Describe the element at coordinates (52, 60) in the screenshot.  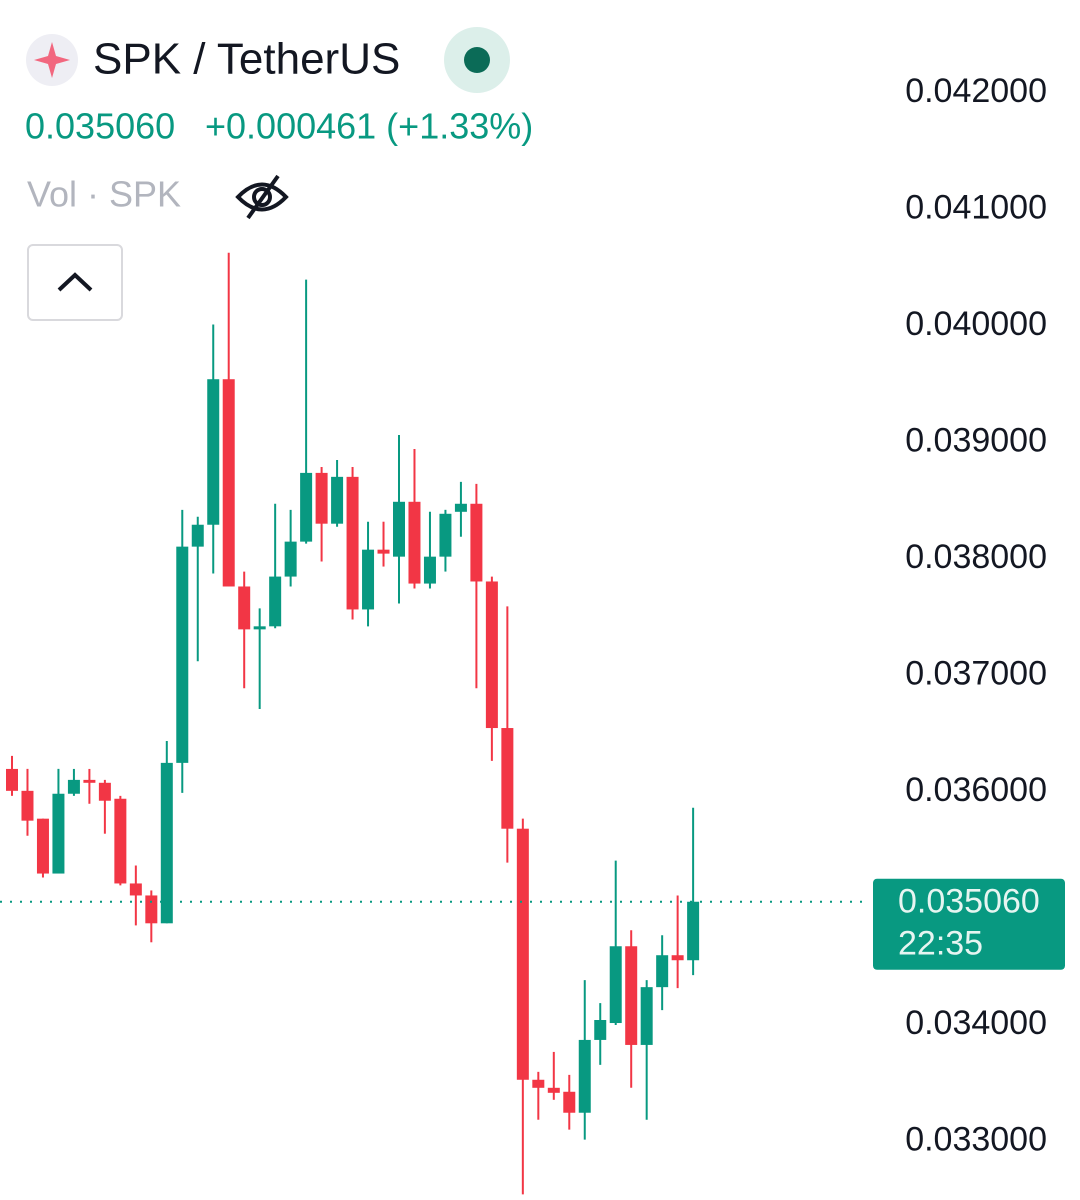
I see `symbol-logo-star` at that location.